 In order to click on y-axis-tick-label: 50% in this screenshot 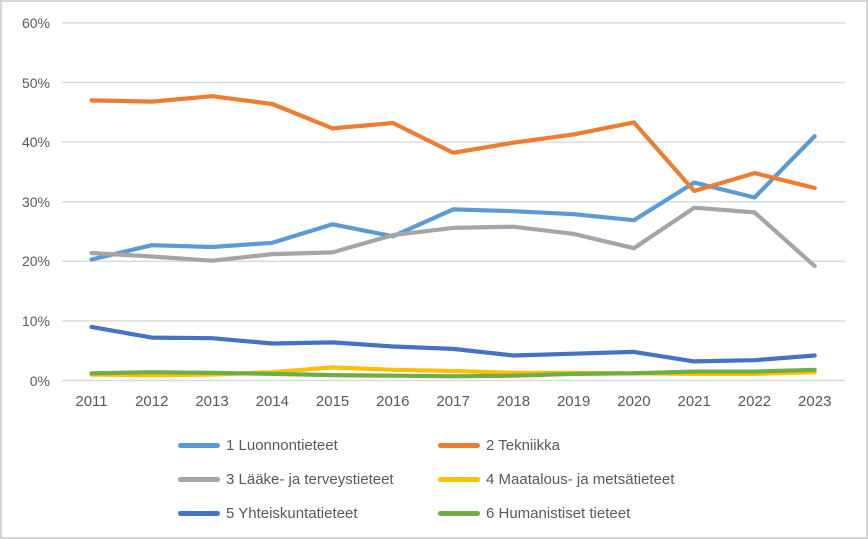, I will do `click(35, 82)`.